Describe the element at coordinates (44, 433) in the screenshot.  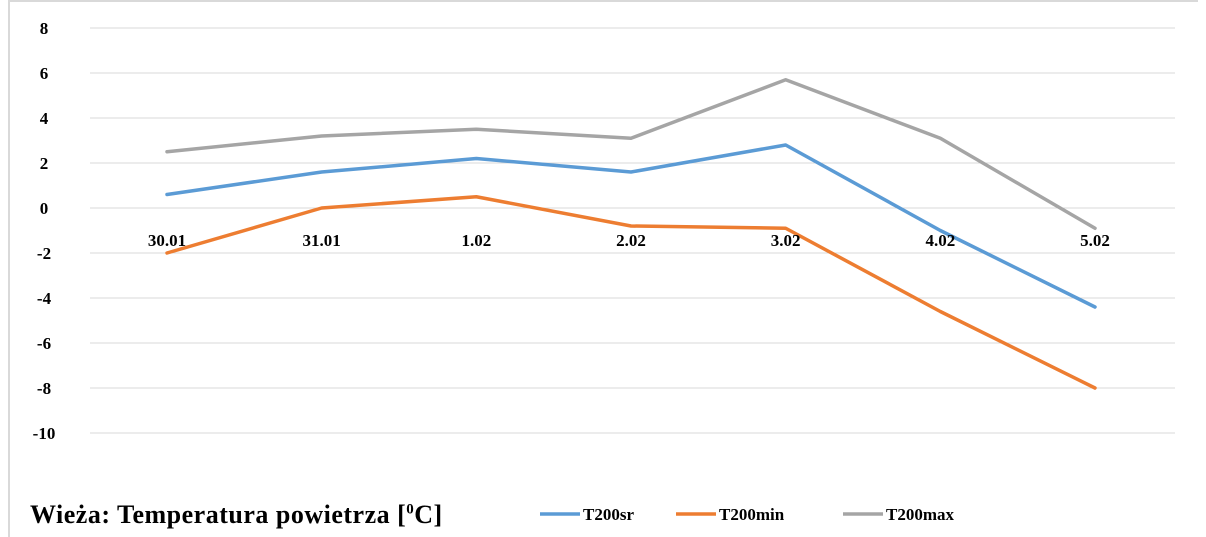
I see `y-tick-label: -10` at that location.